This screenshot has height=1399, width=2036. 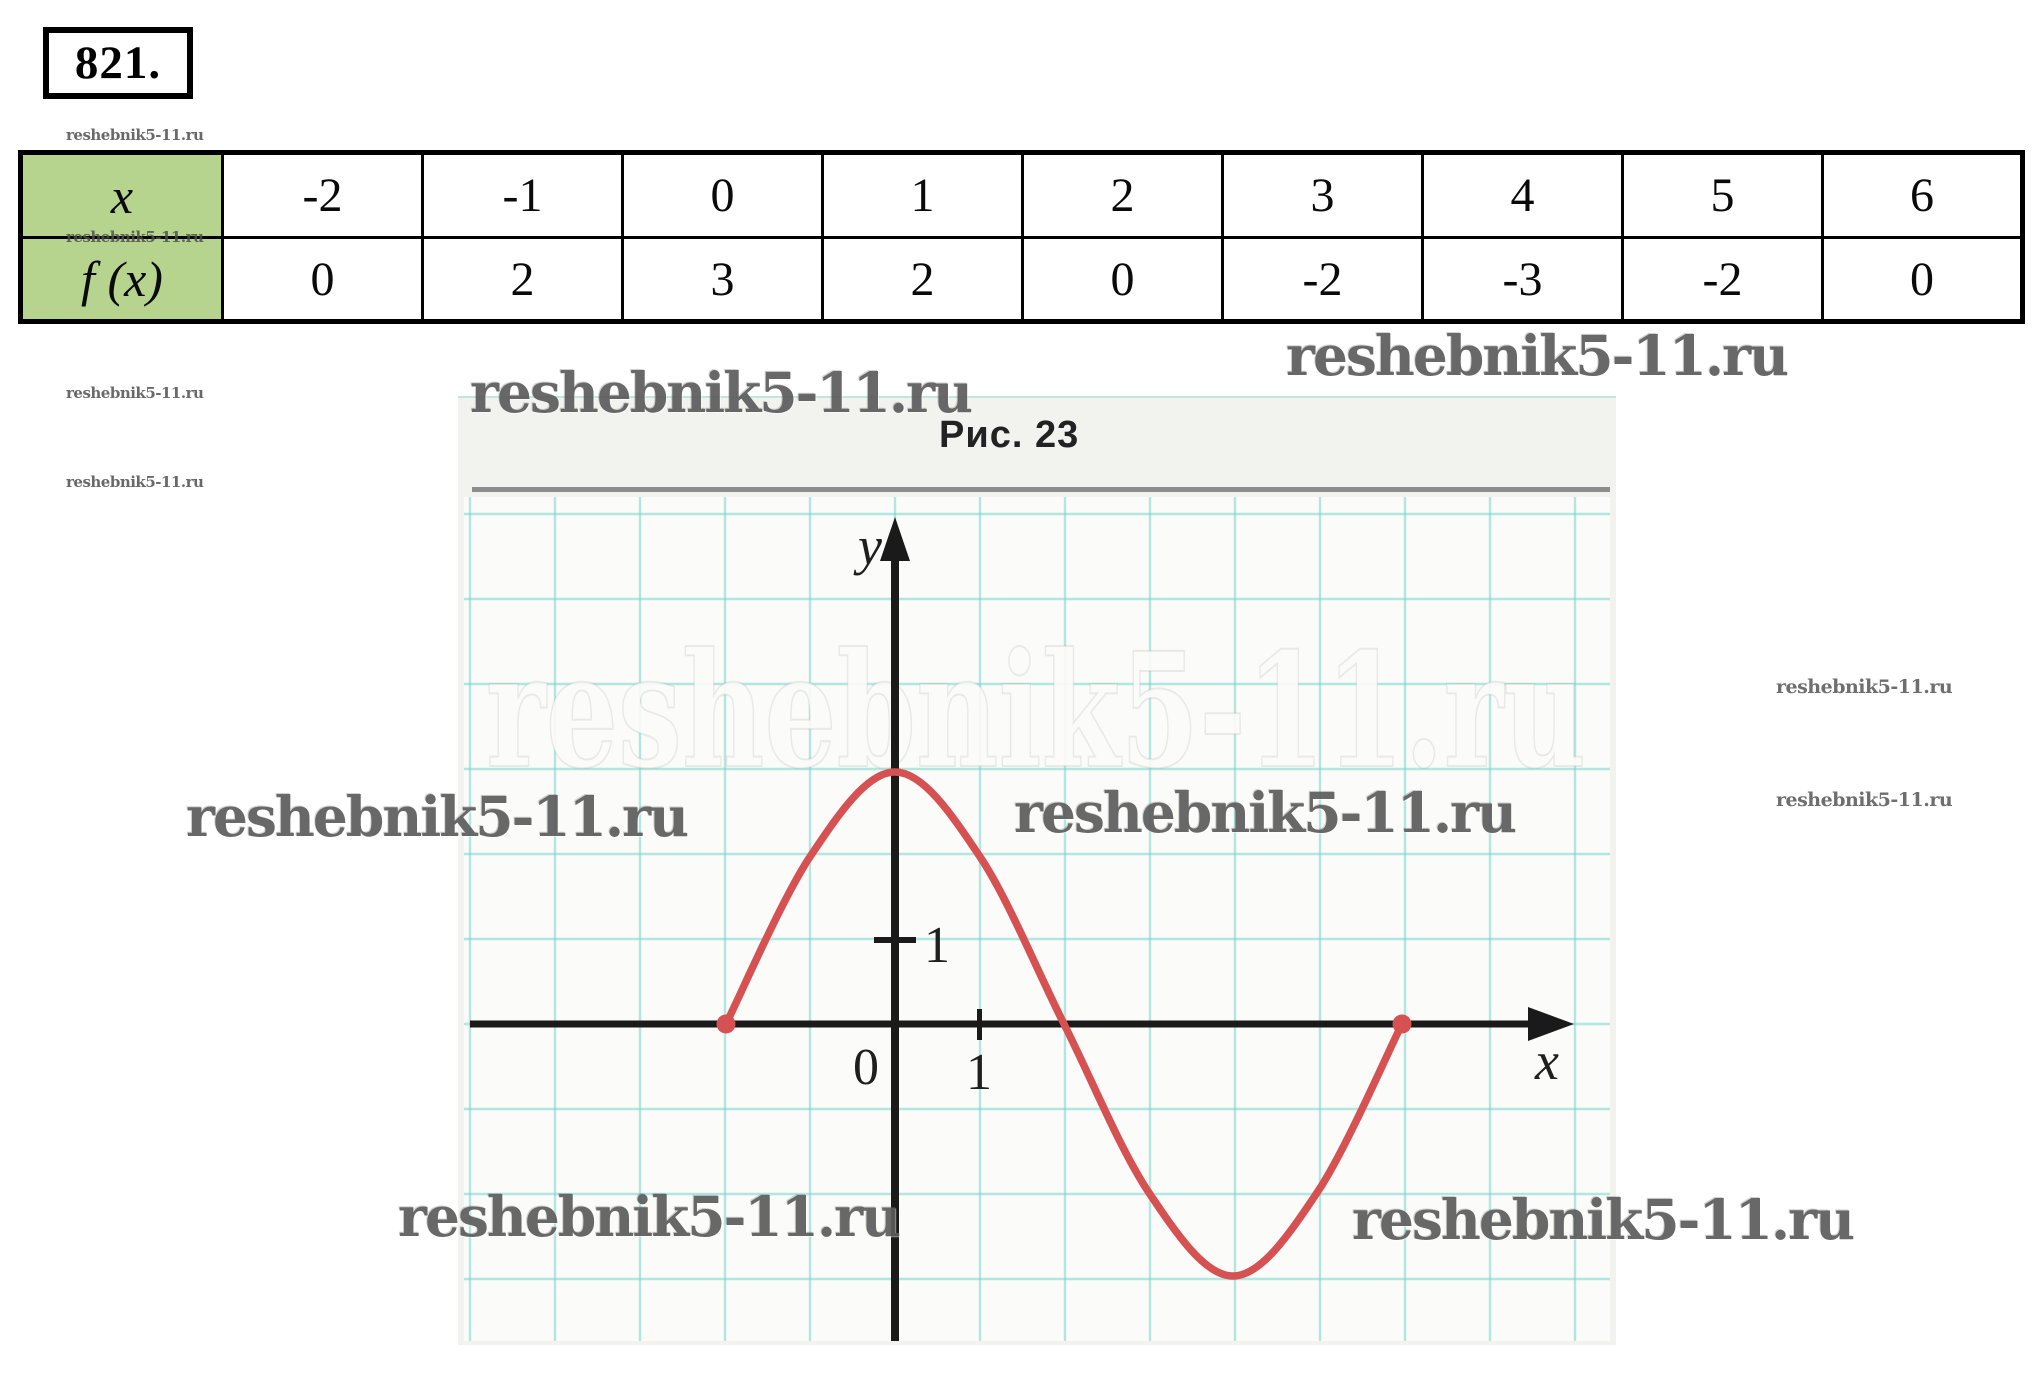 What do you see at coordinates (1402, 1024) in the screenshot?
I see `curve-endpoint-right` at bounding box center [1402, 1024].